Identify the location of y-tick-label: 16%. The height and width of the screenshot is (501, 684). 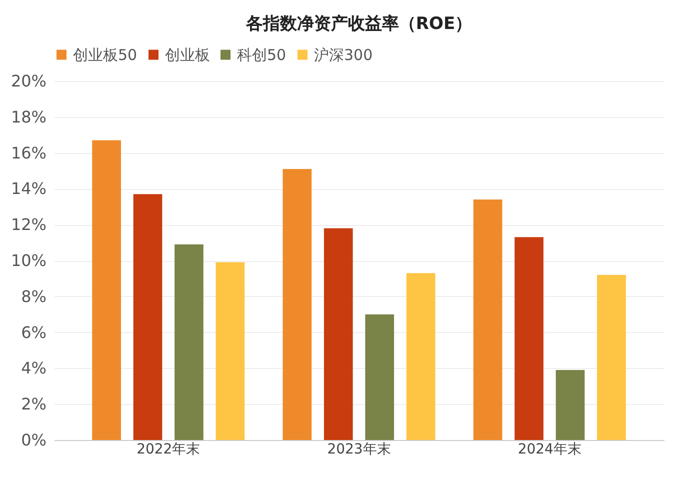
(28, 152).